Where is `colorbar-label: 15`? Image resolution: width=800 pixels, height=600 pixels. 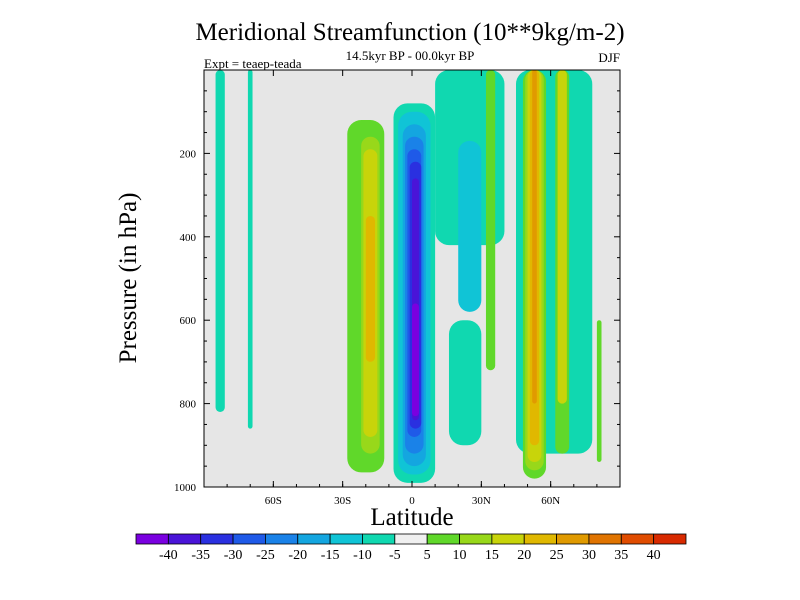 colorbar-label: 15 is located at coordinates (492, 555).